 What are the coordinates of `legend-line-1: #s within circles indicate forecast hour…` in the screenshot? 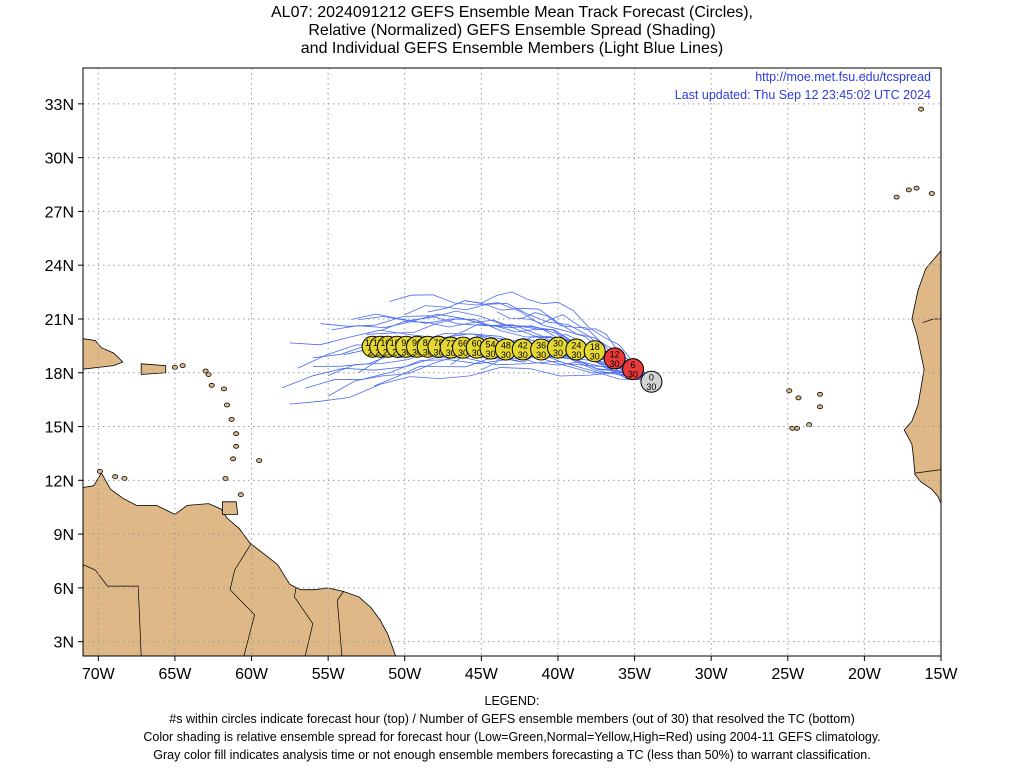 It's located at (512, 719).